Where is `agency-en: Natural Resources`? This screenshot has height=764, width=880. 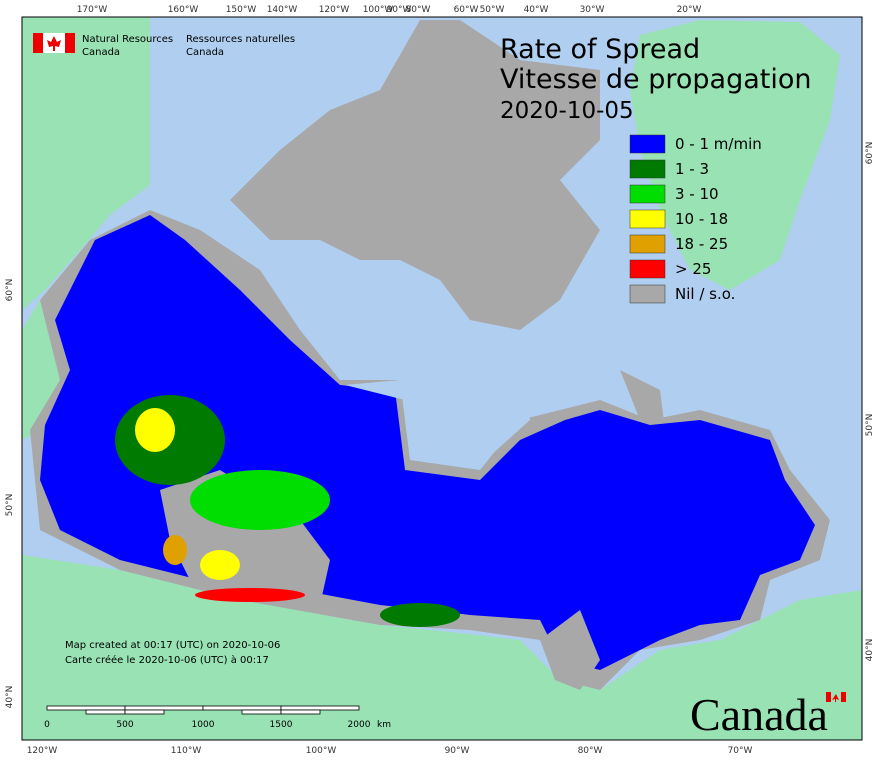
agency-en: Natural Resources is located at coordinates (127, 39).